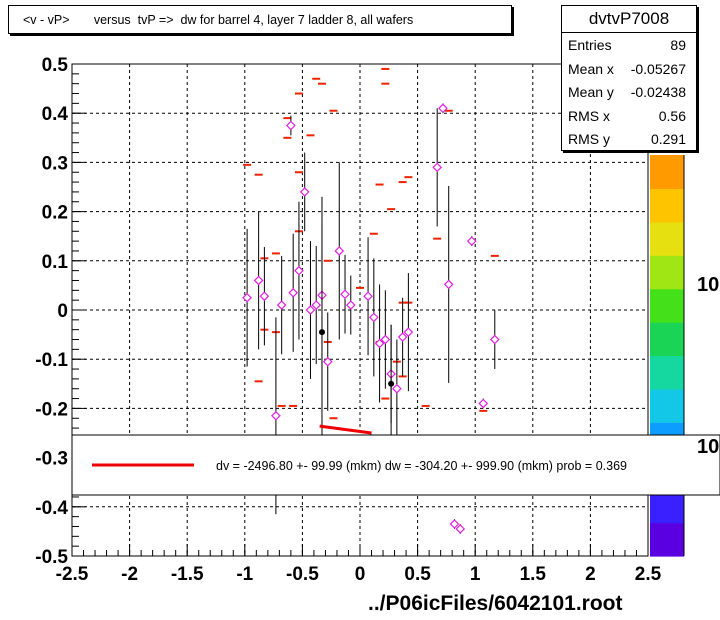  Describe the element at coordinates (589, 139) in the screenshot. I see `stats-label: RMS y` at that location.